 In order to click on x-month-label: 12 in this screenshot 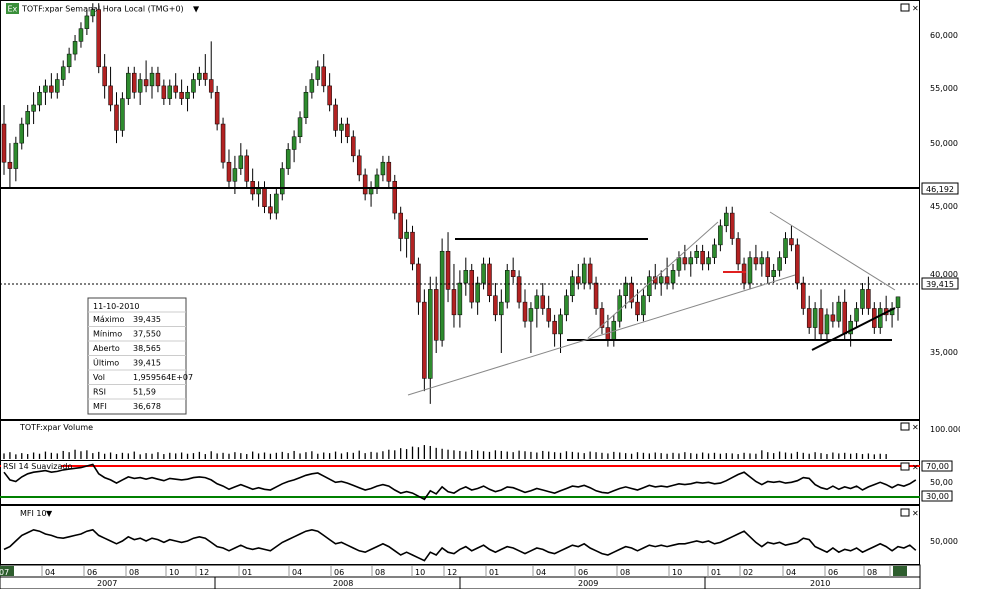, I will do `click(452, 572)`.